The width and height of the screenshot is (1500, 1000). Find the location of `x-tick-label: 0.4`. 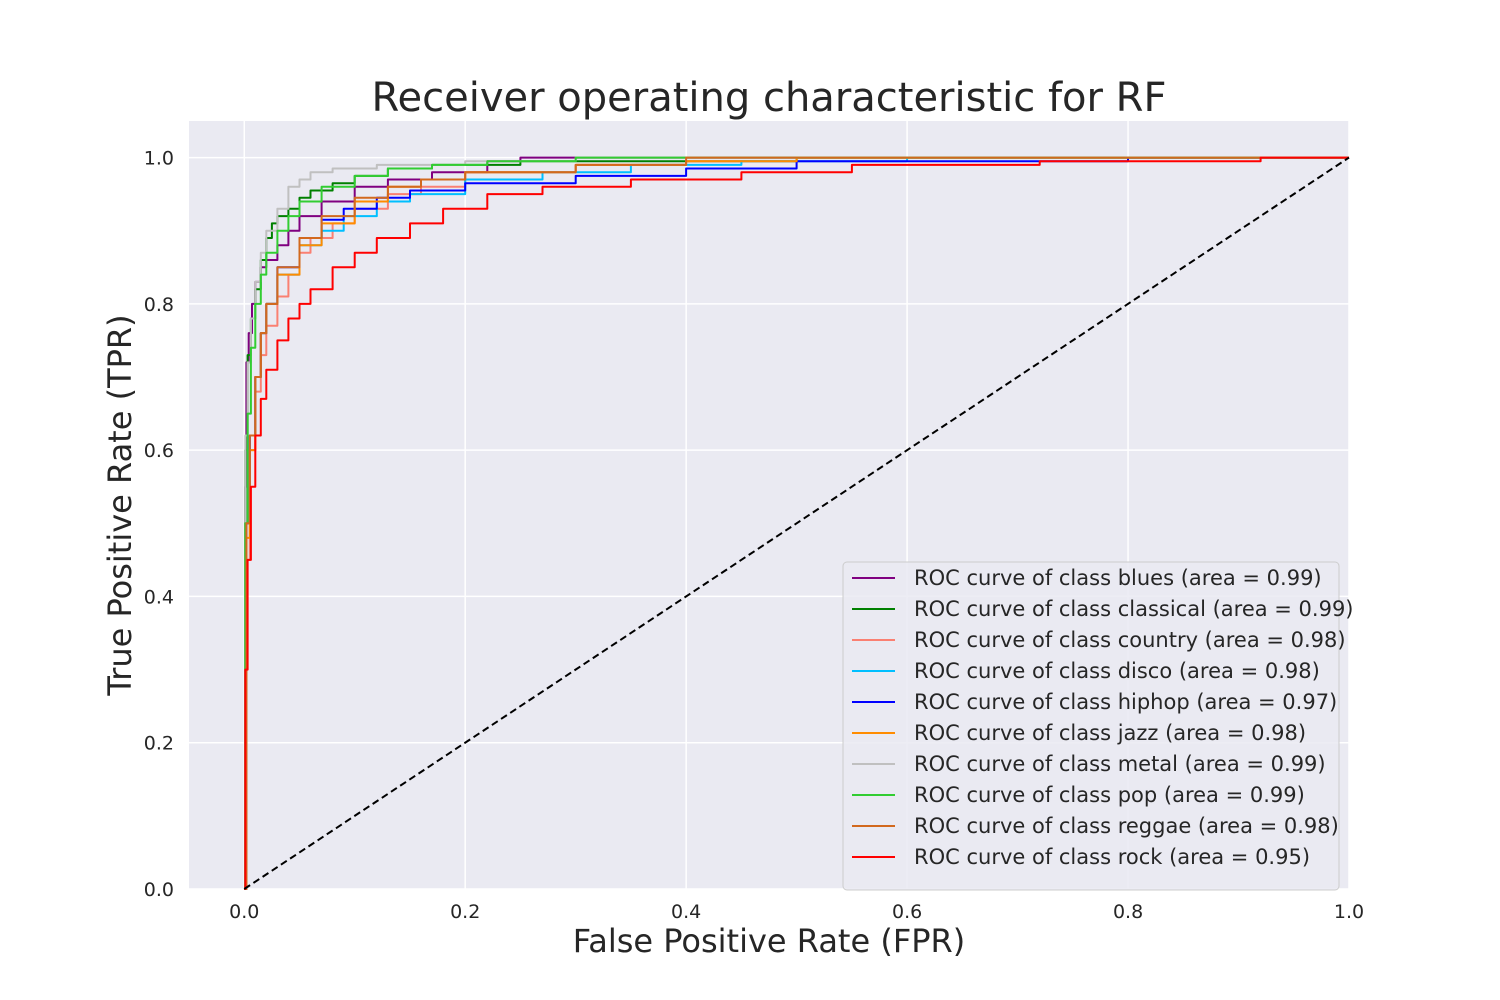

x-tick-label: 0.4 is located at coordinates (686, 912).